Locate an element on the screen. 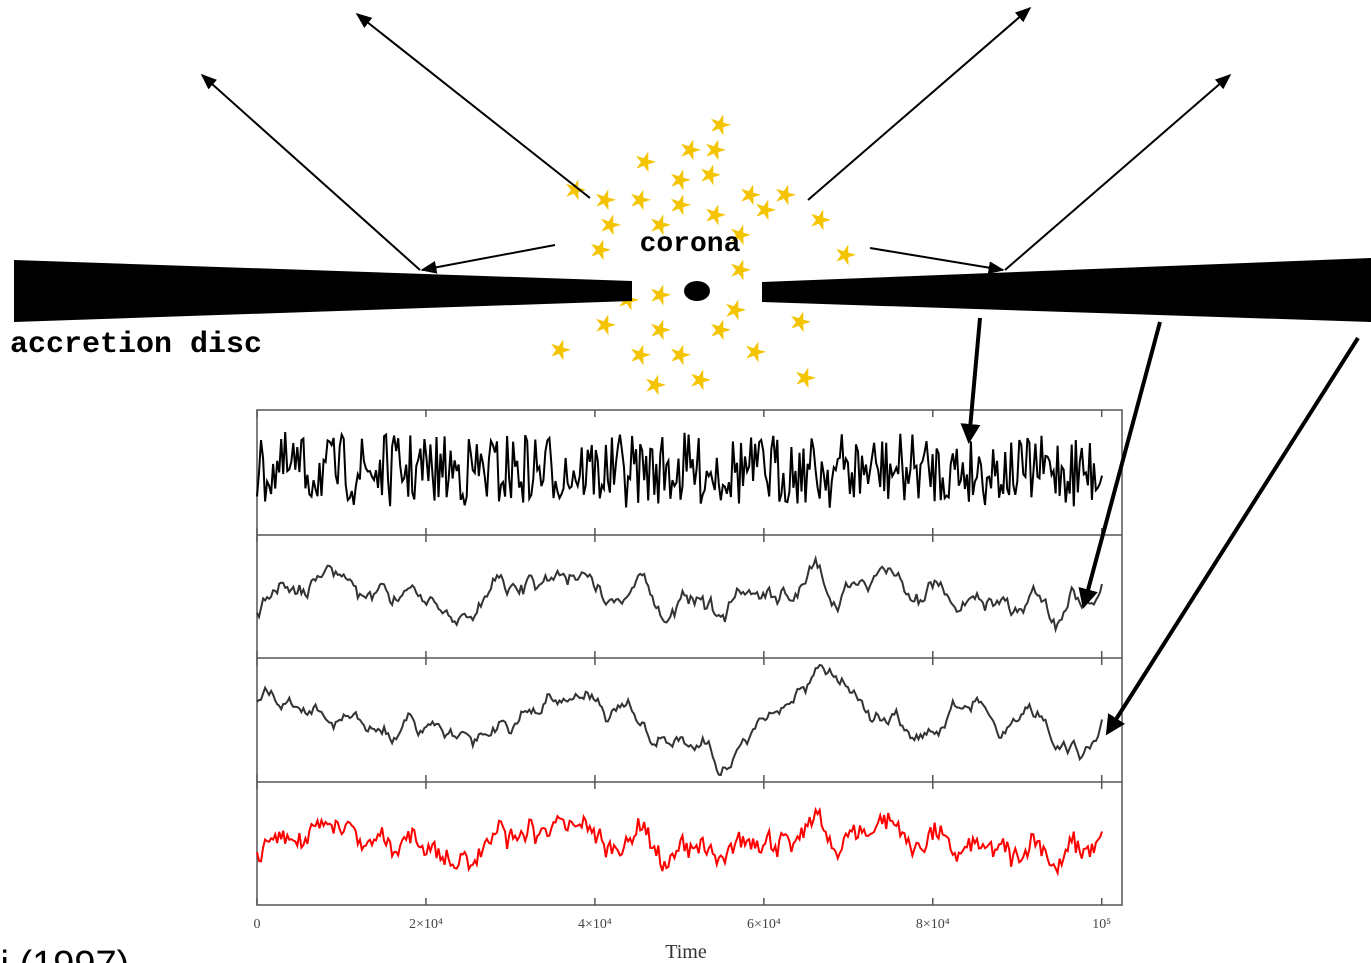 This screenshot has height=963, width=1371. corona-label: corona is located at coordinates (690, 244).